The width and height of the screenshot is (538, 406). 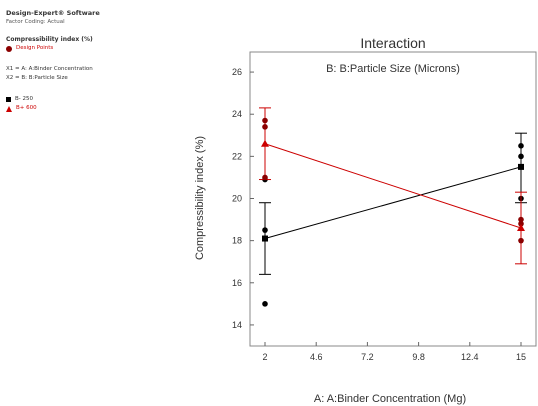 I want to click on x-tick-label: 9.8, so click(x=418, y=357).